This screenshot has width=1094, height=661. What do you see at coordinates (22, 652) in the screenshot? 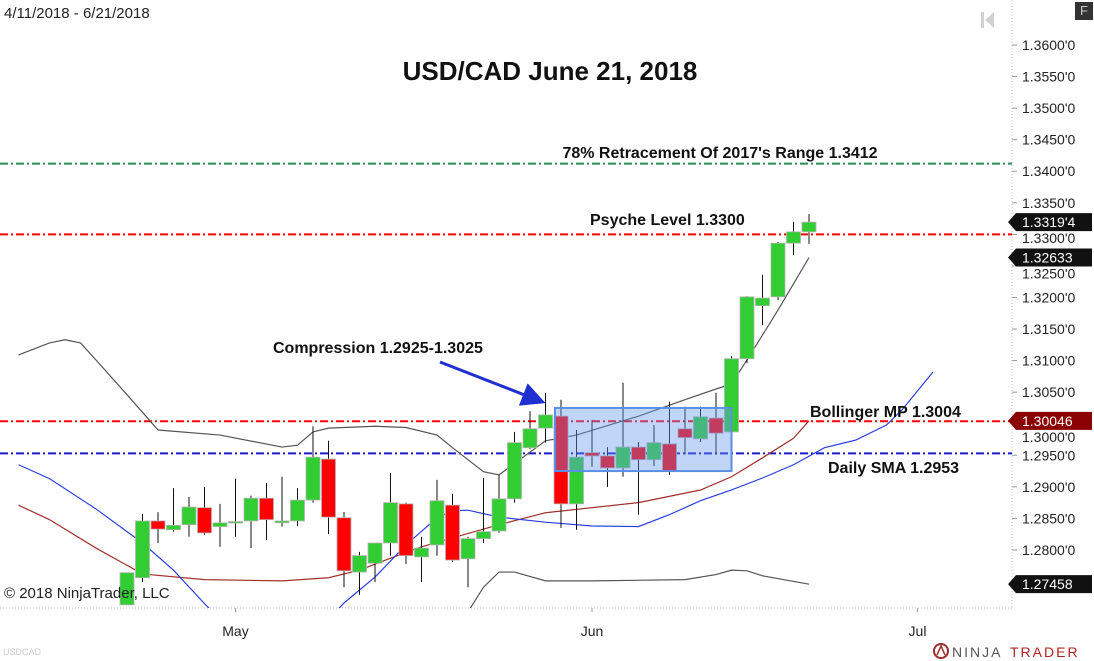
I see `instrument-watermark: USDCAD` at bounding box center [22, 652].